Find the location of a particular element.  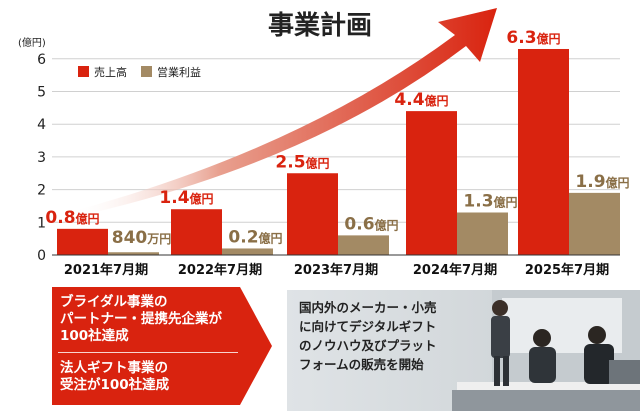

x-tick-label: 2024年7月期 is located at coordinates (455, 270).